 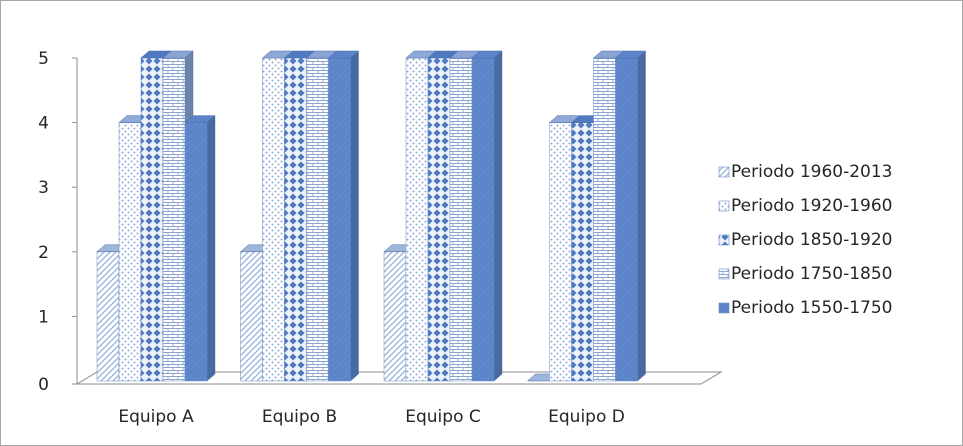 What do you see at coordinates (811, 308) in the screenshot?
I see `legend-label: Periodo 1550-1750` at bounding box center [811, 308].